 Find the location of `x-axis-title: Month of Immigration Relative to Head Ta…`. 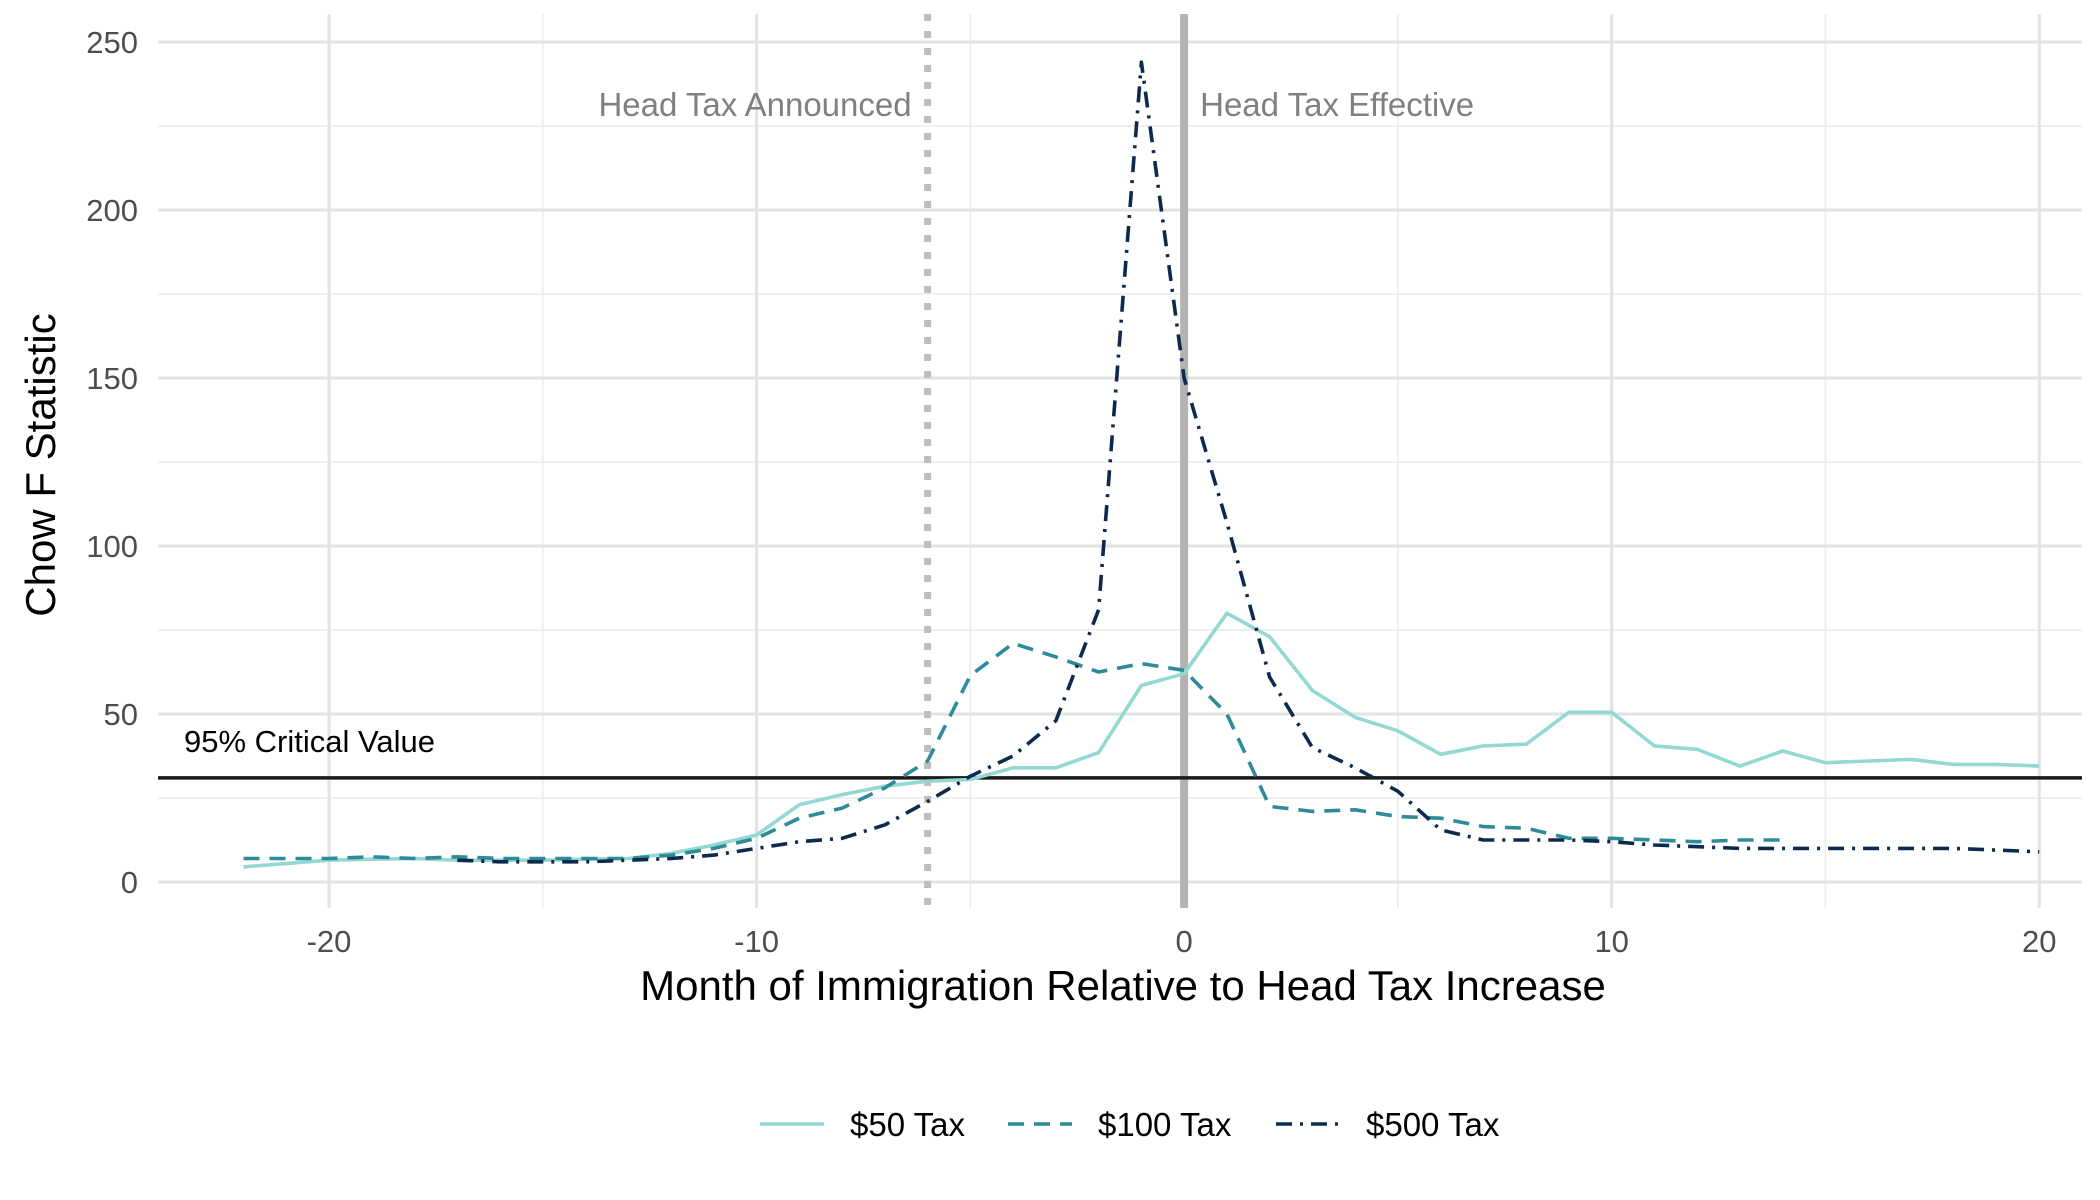

x-axis-title: Month of Immigration Relative to Head Ta… is located at coordinates (1123, 985).